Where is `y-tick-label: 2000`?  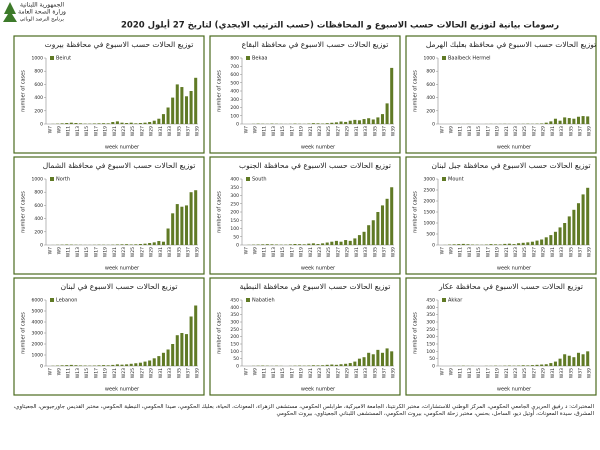 y-tick-label: 2000 is located at coordinates (430, 202).